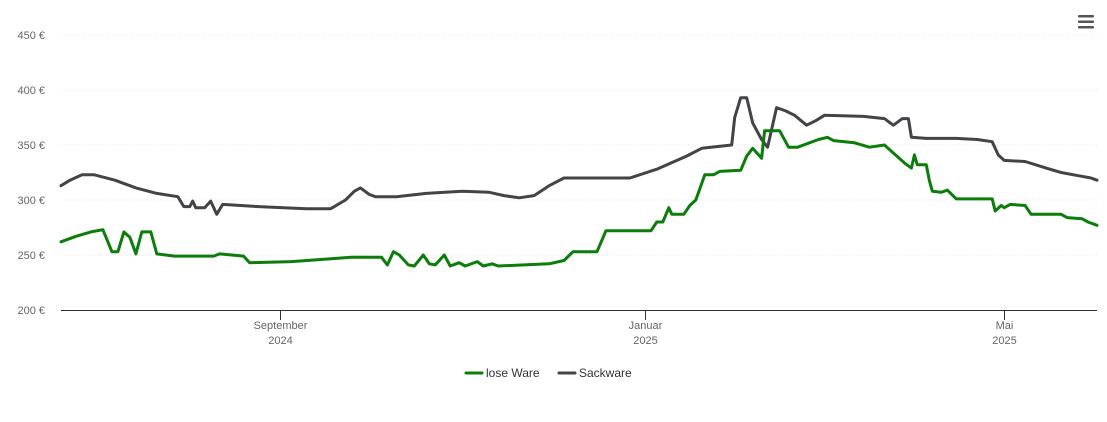 The width and height of the screenshot is (1107, 422). What do you see at coordinates (31, 311) in the screenshot?
I see `y-tick-label: 200 €` at bounding box center [31, 311].